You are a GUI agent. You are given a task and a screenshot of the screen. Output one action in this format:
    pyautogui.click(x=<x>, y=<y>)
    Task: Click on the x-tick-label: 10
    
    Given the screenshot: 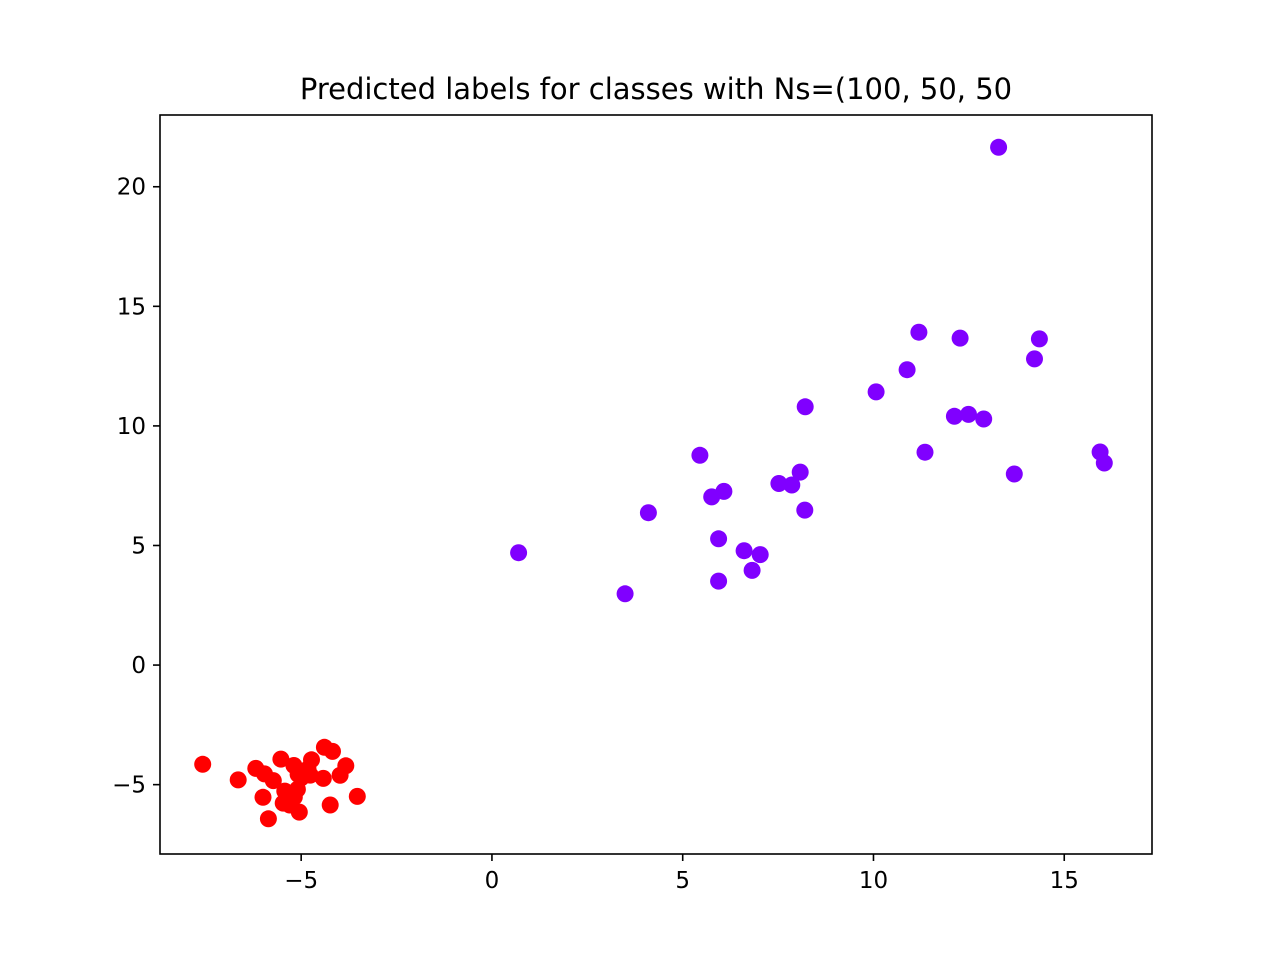 What is the action you would take?
    pyautogui.click(x=873, y=881)
    